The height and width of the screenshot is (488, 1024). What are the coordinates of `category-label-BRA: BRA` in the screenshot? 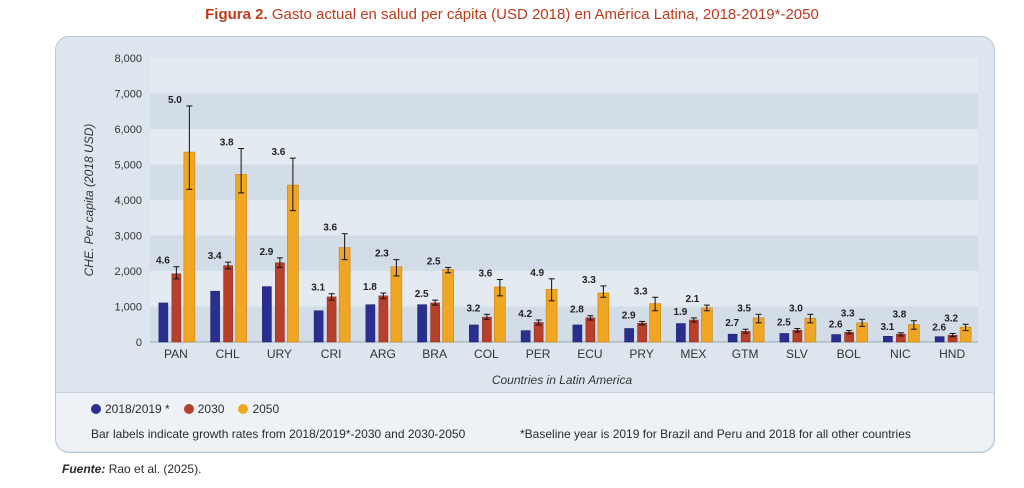 It's located at (434, 354).